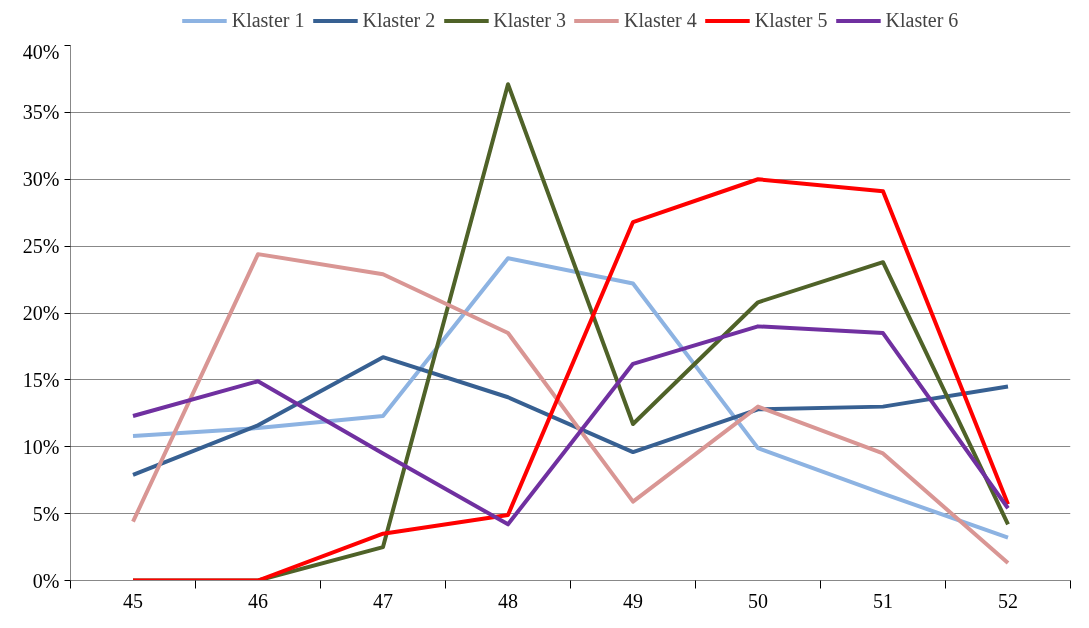 The height and width of the screenshot is (628, 1089). I want to click on y-tick-label: 10%, so click(41, 446).